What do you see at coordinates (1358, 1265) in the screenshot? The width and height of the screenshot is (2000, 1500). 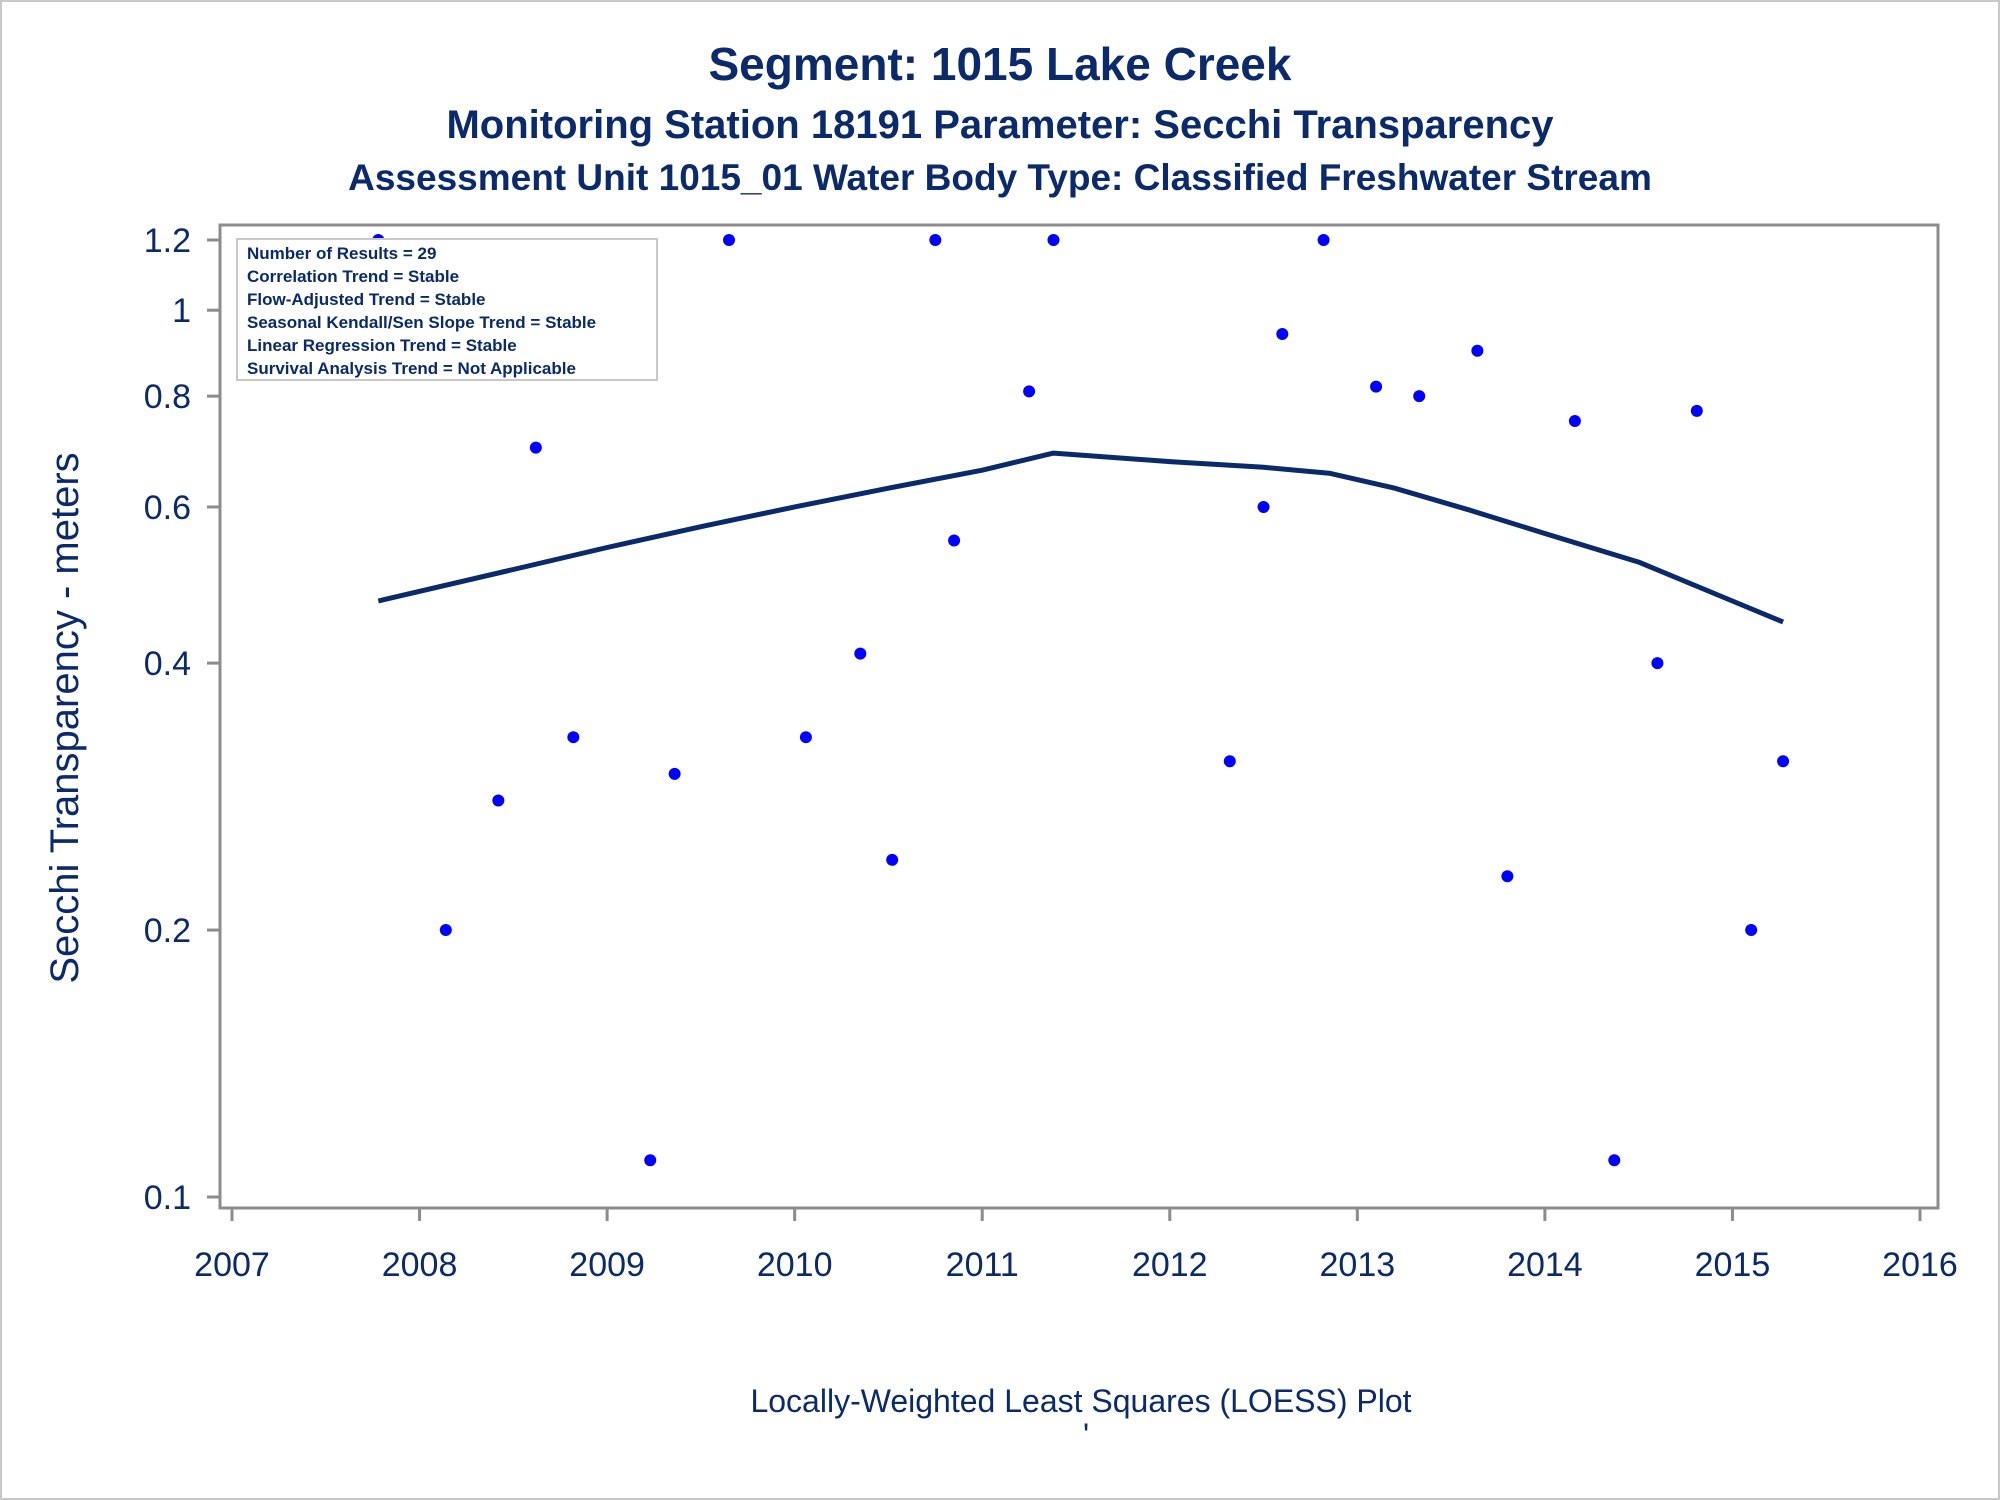 I see `x-tick-label: 2013` at bounding box center [1358, 1265].